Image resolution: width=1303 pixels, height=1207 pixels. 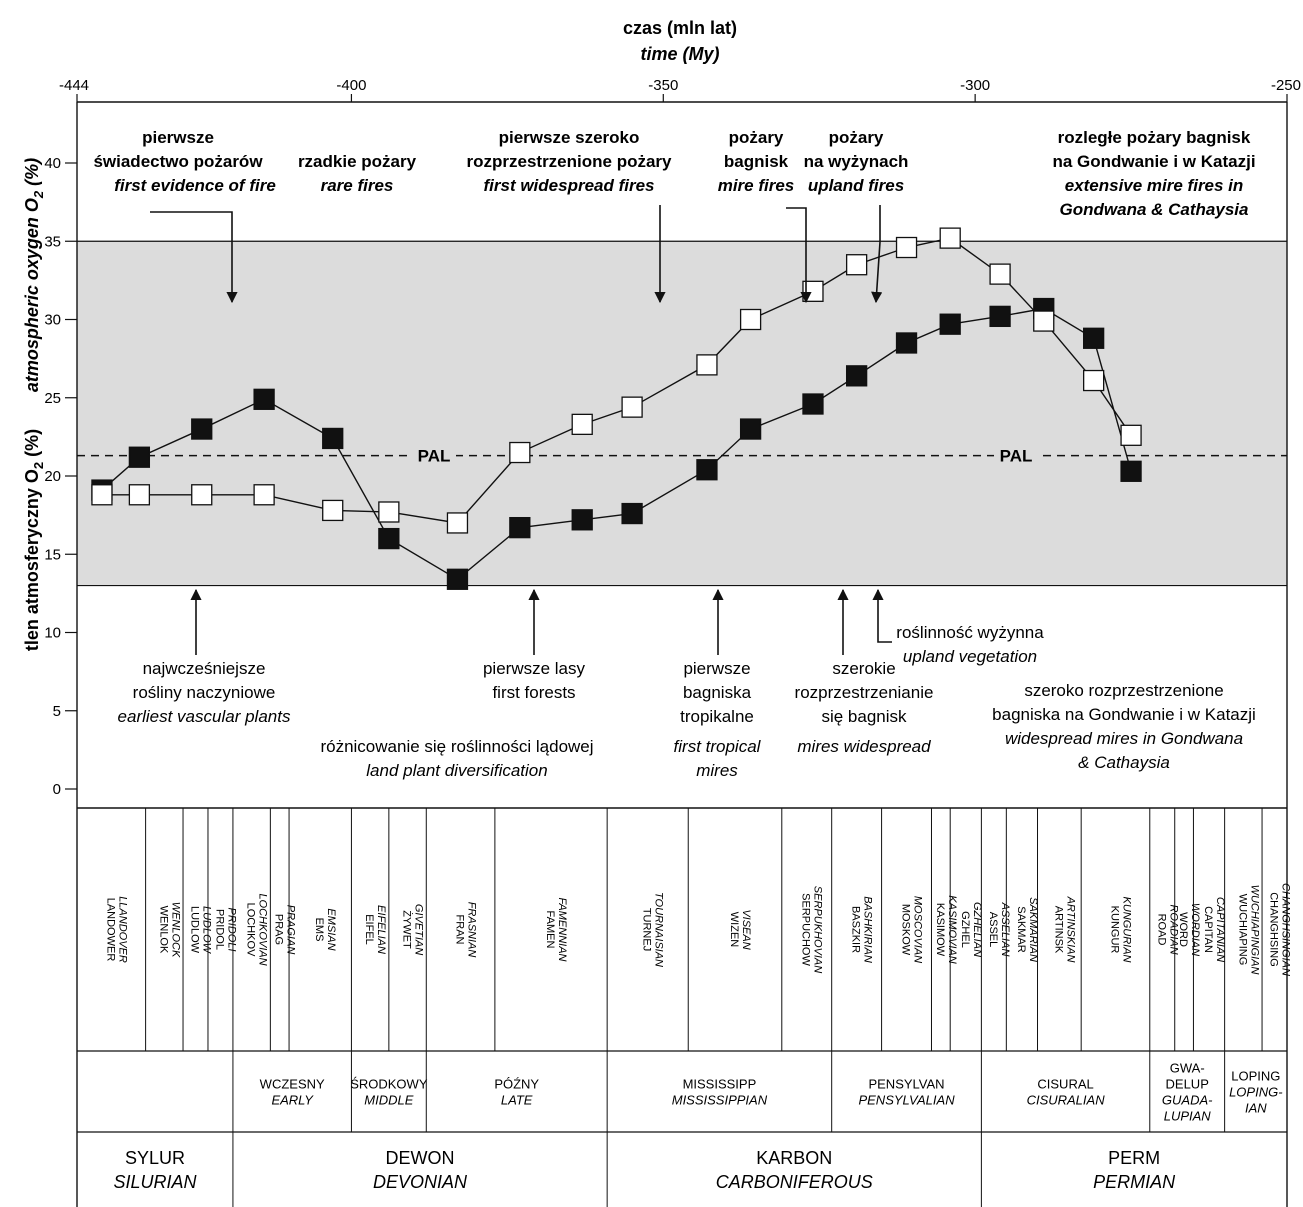 What do you see at coordinates (717, 692) in the screenshot?
I see `annotation-first-tropical-mires: bagniska` at bounding box center [717, 692].